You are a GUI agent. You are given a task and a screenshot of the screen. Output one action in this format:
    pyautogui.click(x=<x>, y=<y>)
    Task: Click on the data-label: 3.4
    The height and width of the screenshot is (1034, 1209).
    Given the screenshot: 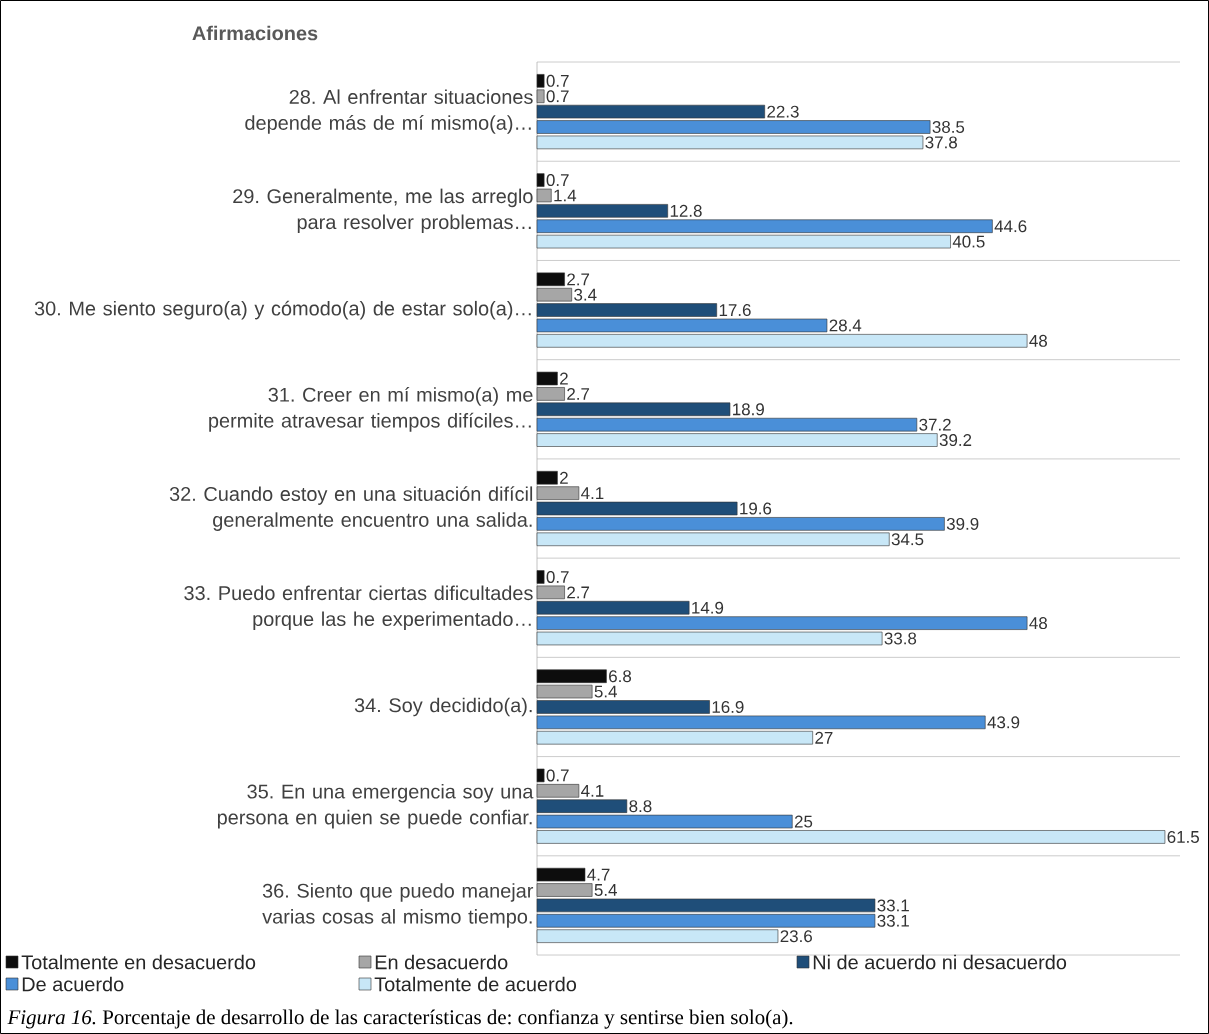 What is the action you would take?
    pyautogui.click(x=585, y=294)
    